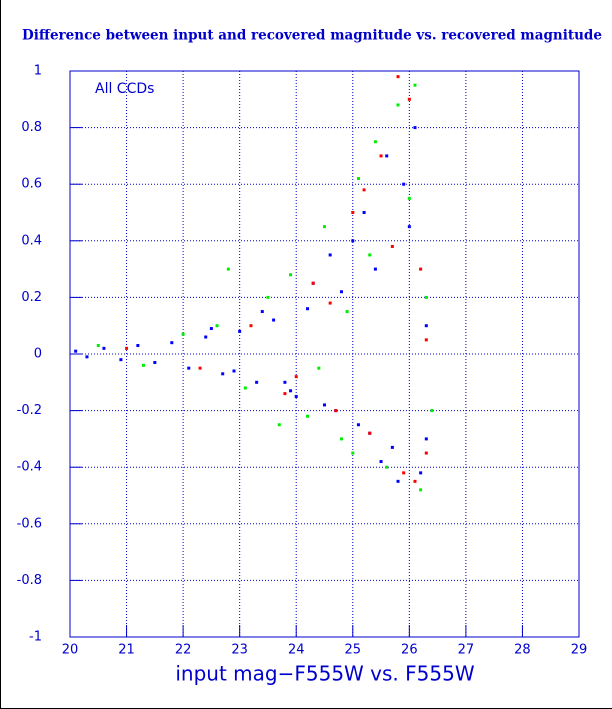 This screenshot has width=612, height=709. What do you see at coordinates (124, 89) in the screenshot?
I see `annotation: All CCDs` at bounding box center [124, 89].